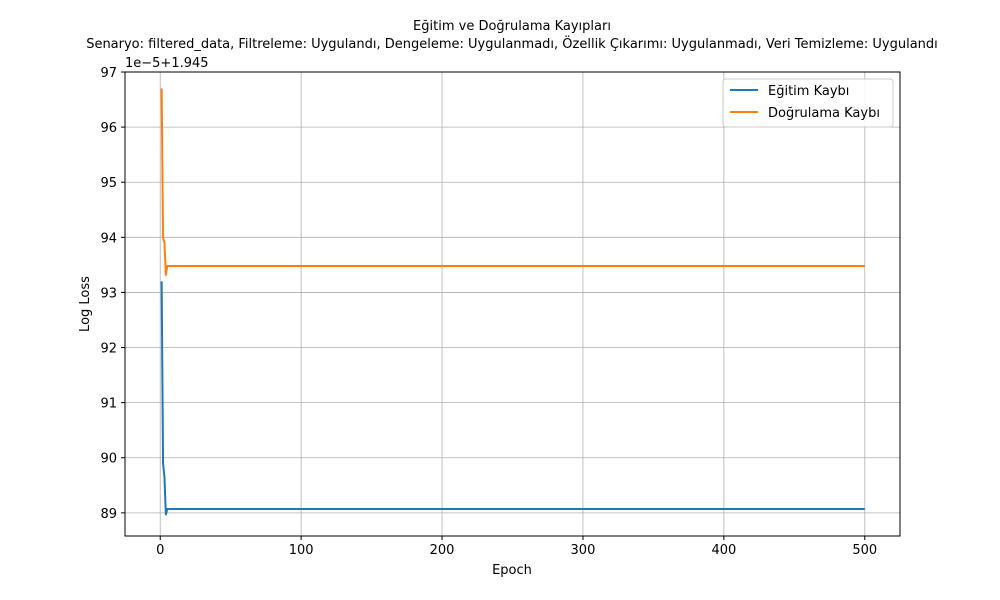 The width and height of the screenshot is (1000, 600). I want to click on y-tick-label-92: 92, so click(108, 349).